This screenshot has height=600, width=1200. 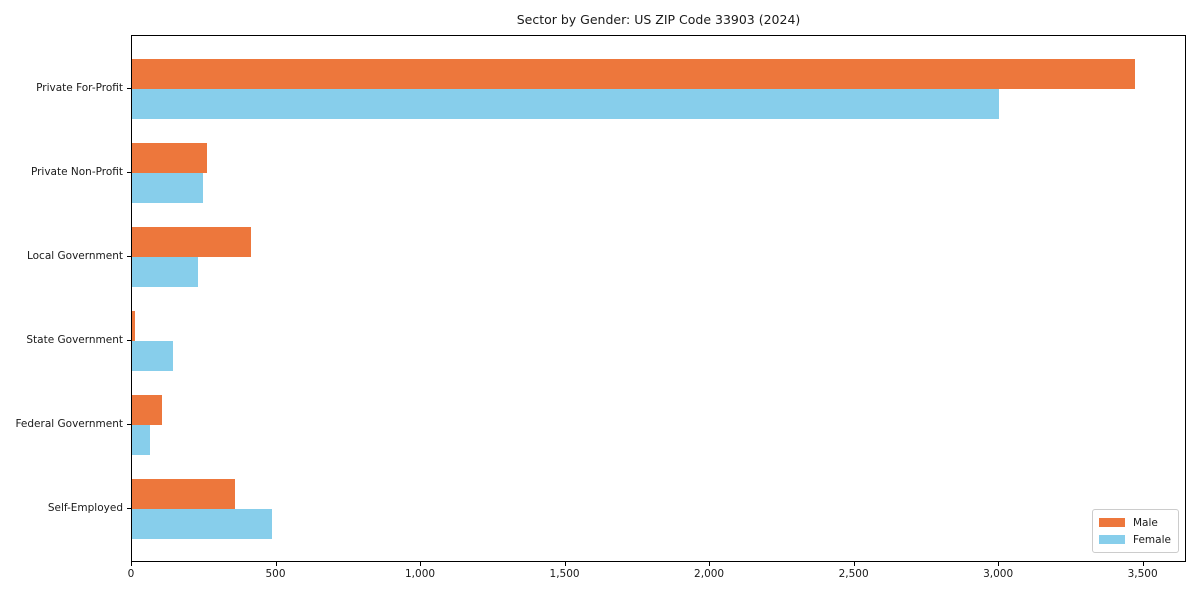 What do you see at coordinates (1142, 574) in the screenshot?
I see `x-tick-label-3-500: 3,500` at bounding box center [1142, 574].